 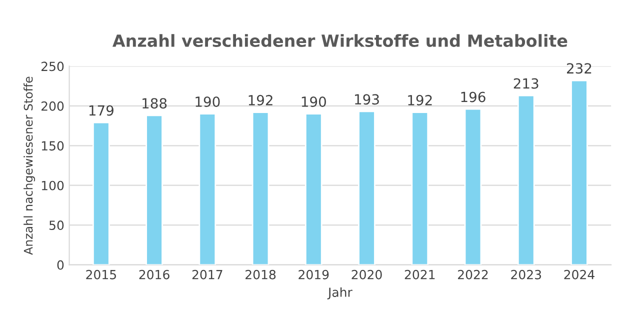 What do you see at coordinates (101, 110) in the screenshot?
I see `data-label: 179` at bounding box center [101, 110].